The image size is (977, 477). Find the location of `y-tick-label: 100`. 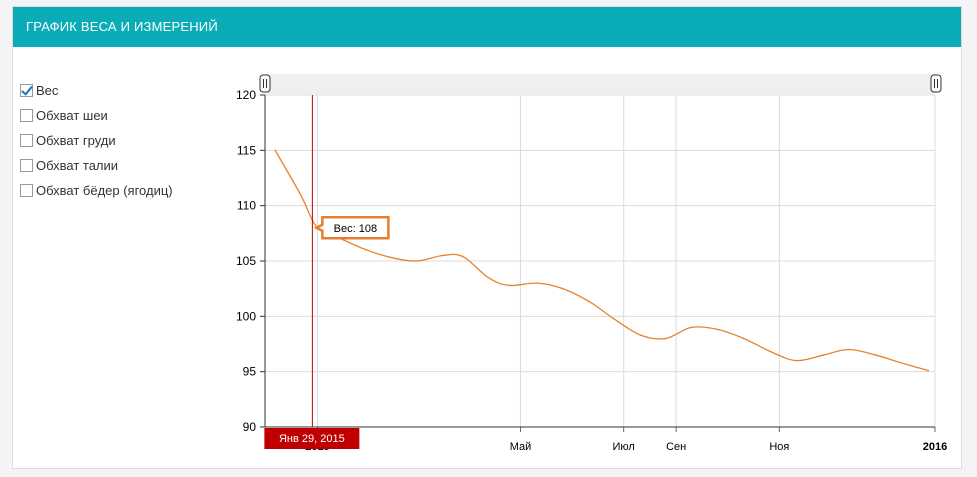

y-tick-label: 100 is located at coordinates (246, 316).